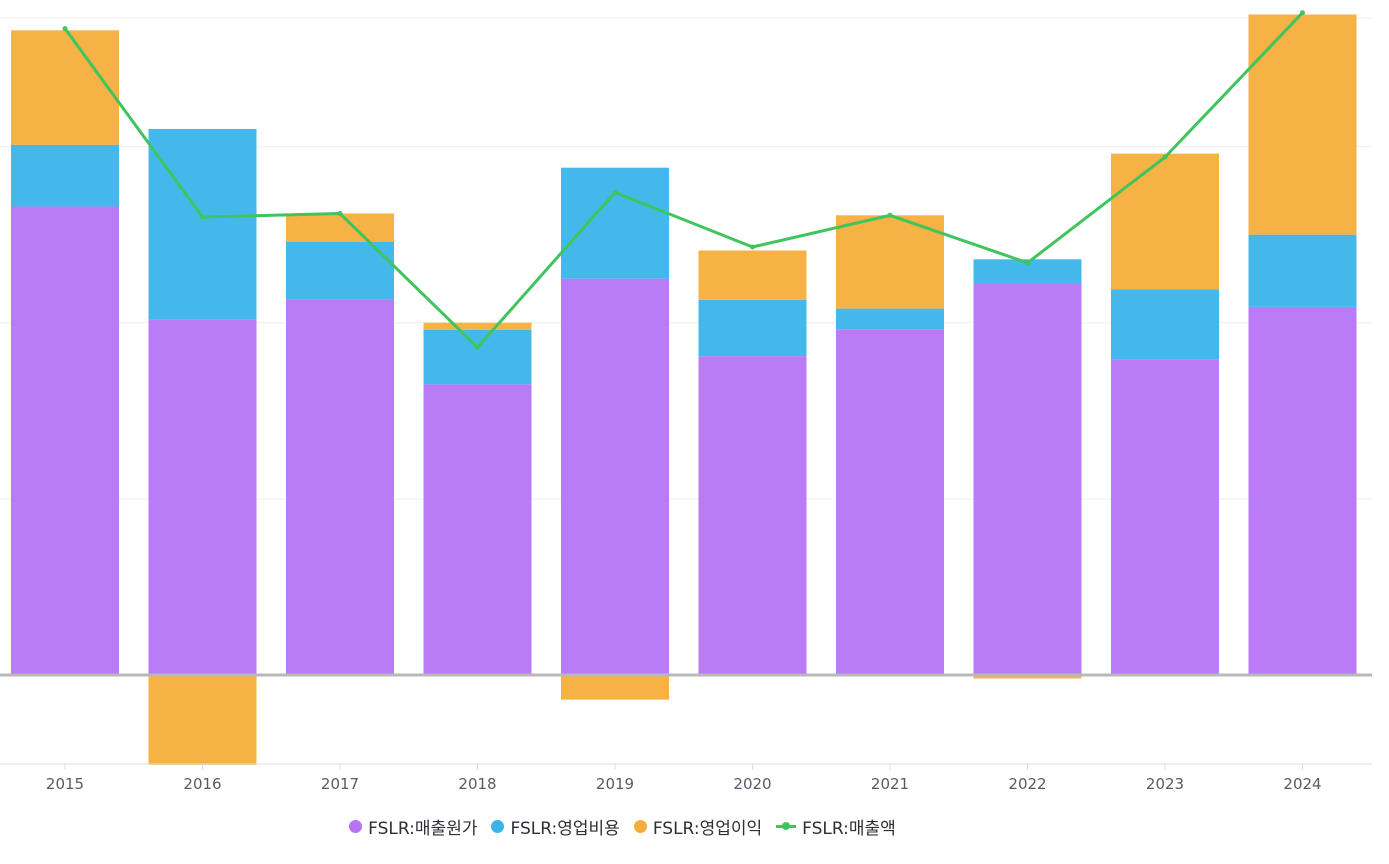  I want to click on bar-operating-income-2020, so click(752, 275).